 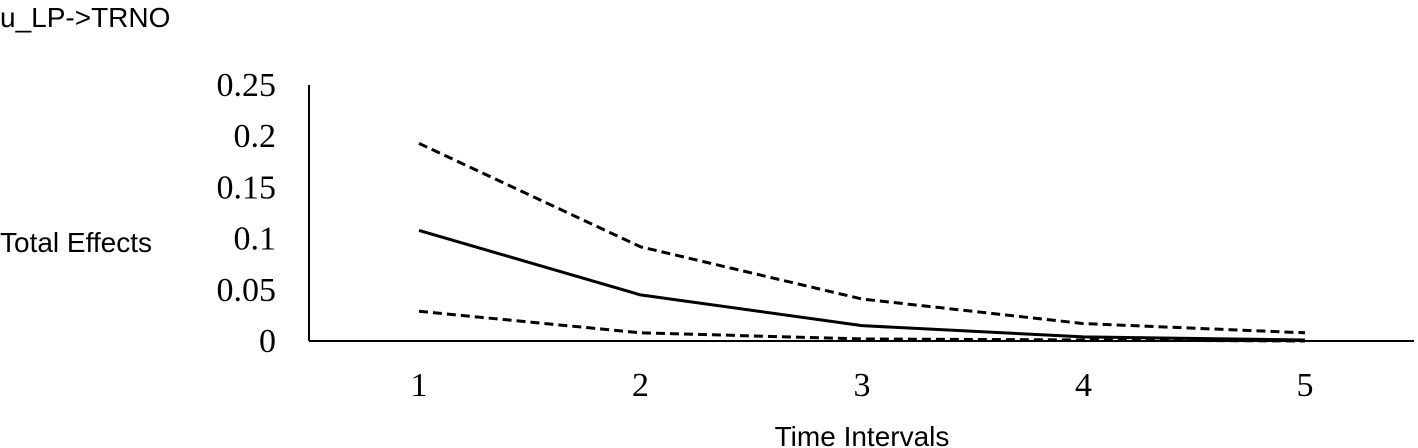 I want to click on chart-title: u_LP->TRNO, so click(x=85, y=17).